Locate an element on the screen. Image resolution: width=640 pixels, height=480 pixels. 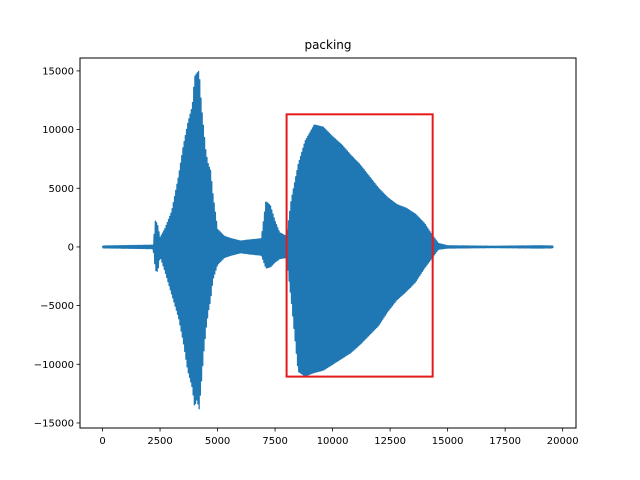
x-tick-label: 10000 is located at coordinates (333, 441).